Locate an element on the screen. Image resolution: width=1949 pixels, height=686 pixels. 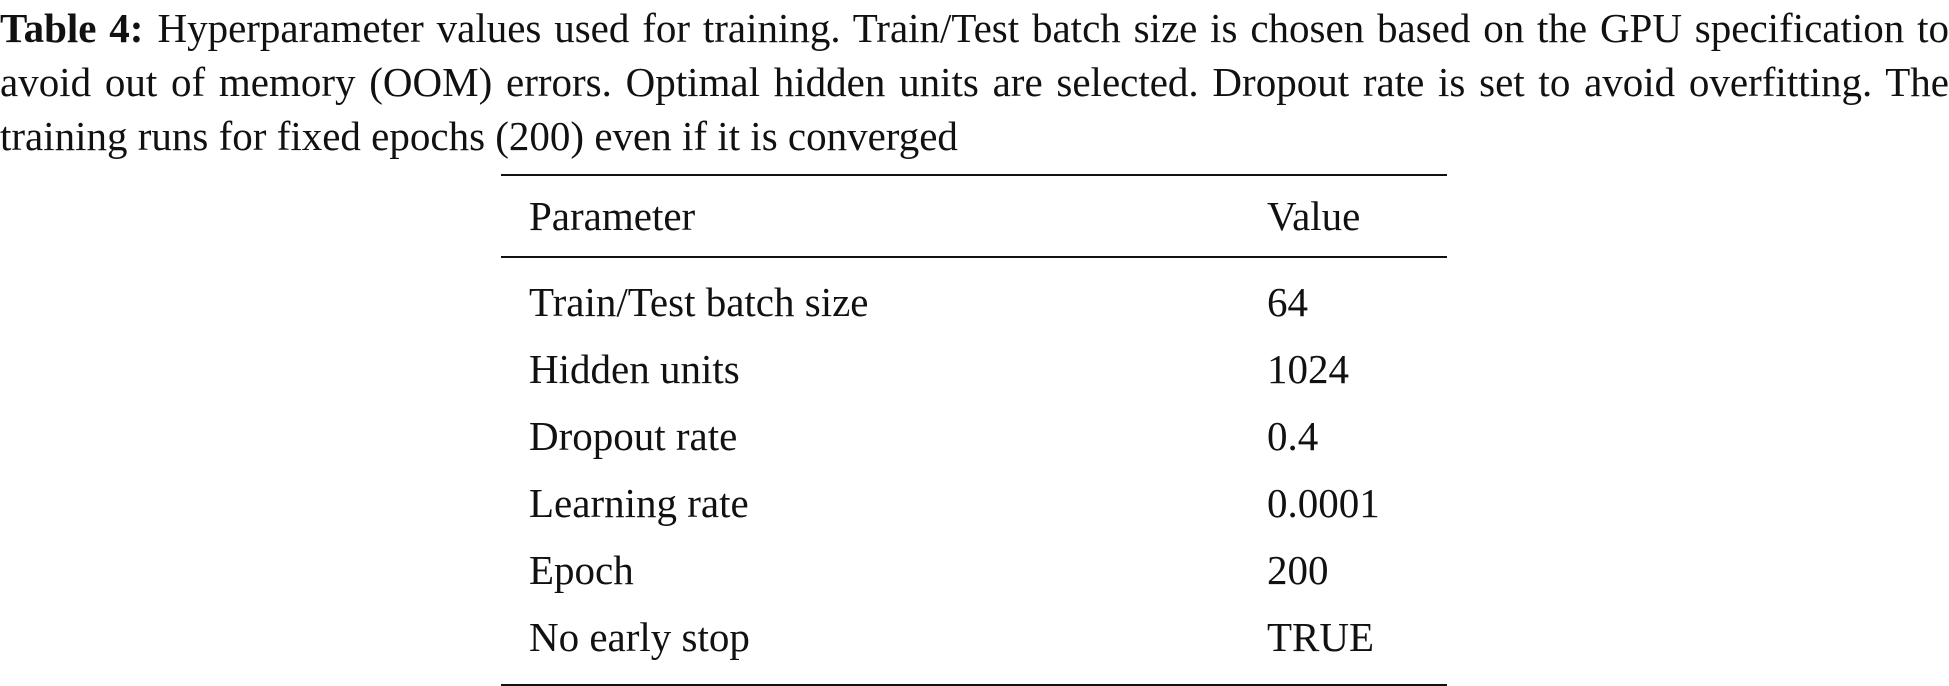
cell-value: 200 is located at coordinates (1298, 569).